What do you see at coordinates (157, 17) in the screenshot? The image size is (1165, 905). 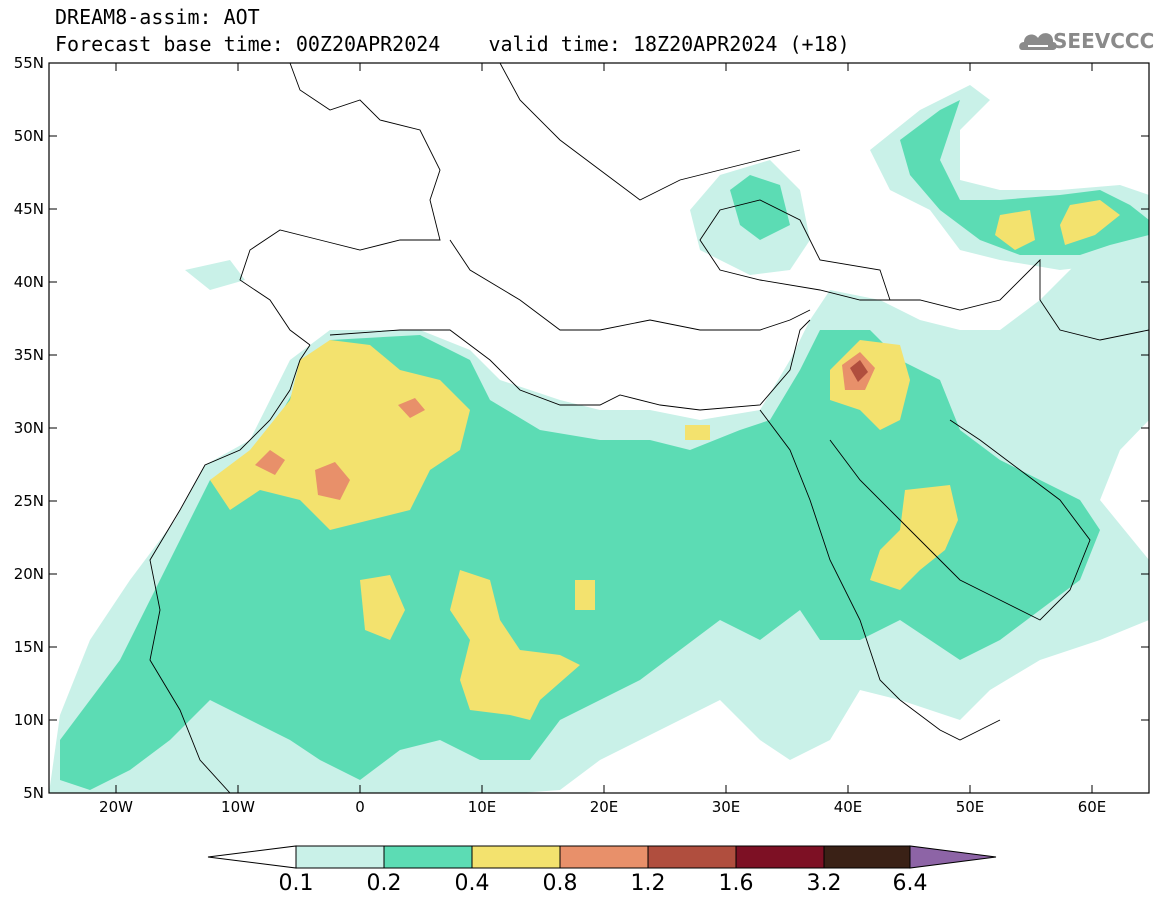 I see `map-title: DREAM8-assim: AOT` at bounding box center [157, 17].